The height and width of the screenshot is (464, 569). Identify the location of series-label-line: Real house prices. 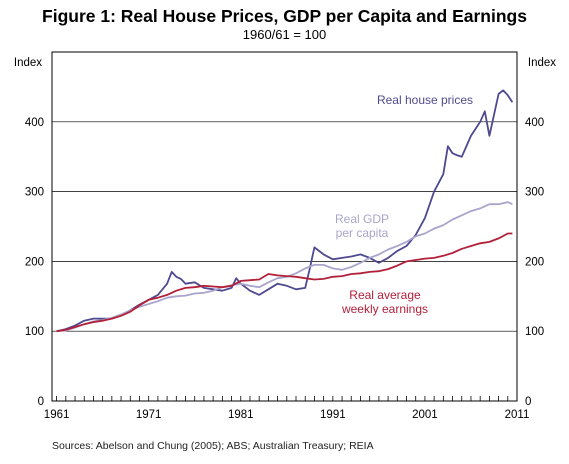
(425, 100).